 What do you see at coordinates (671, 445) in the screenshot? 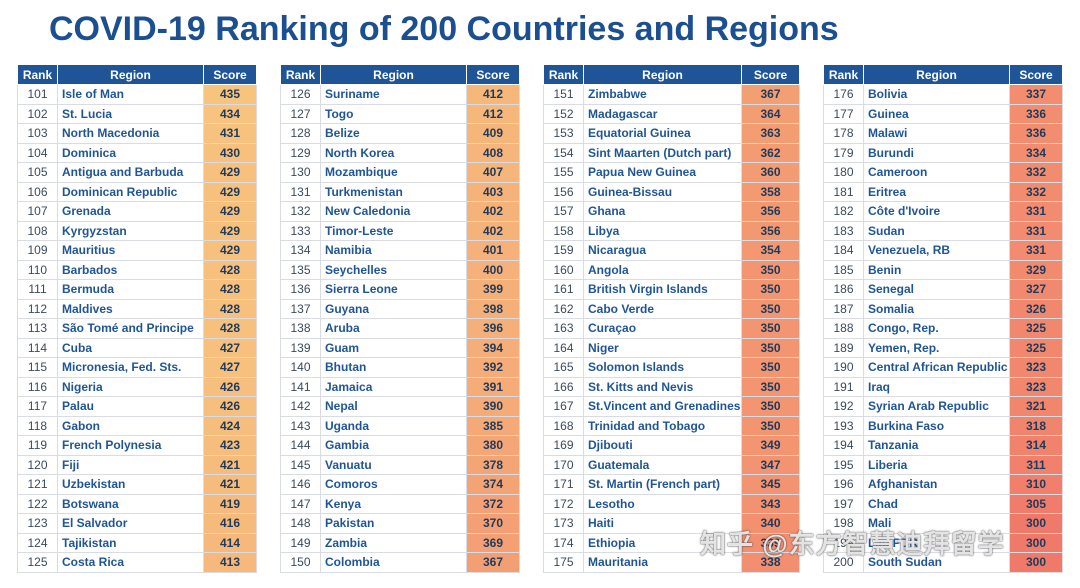
I see `table-row: 169 Djibouti 349` at bounding box center [671, 445].